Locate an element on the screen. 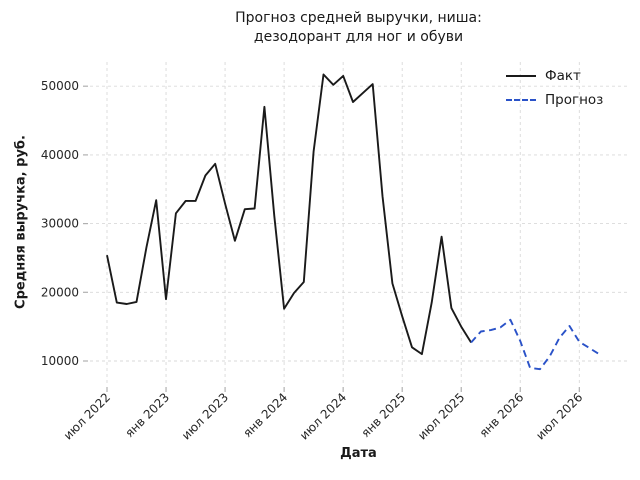 Image resolution: width=640 pixels, height=480 pixels. y-tick-label: 30000 is located at coordinates (60, 224).